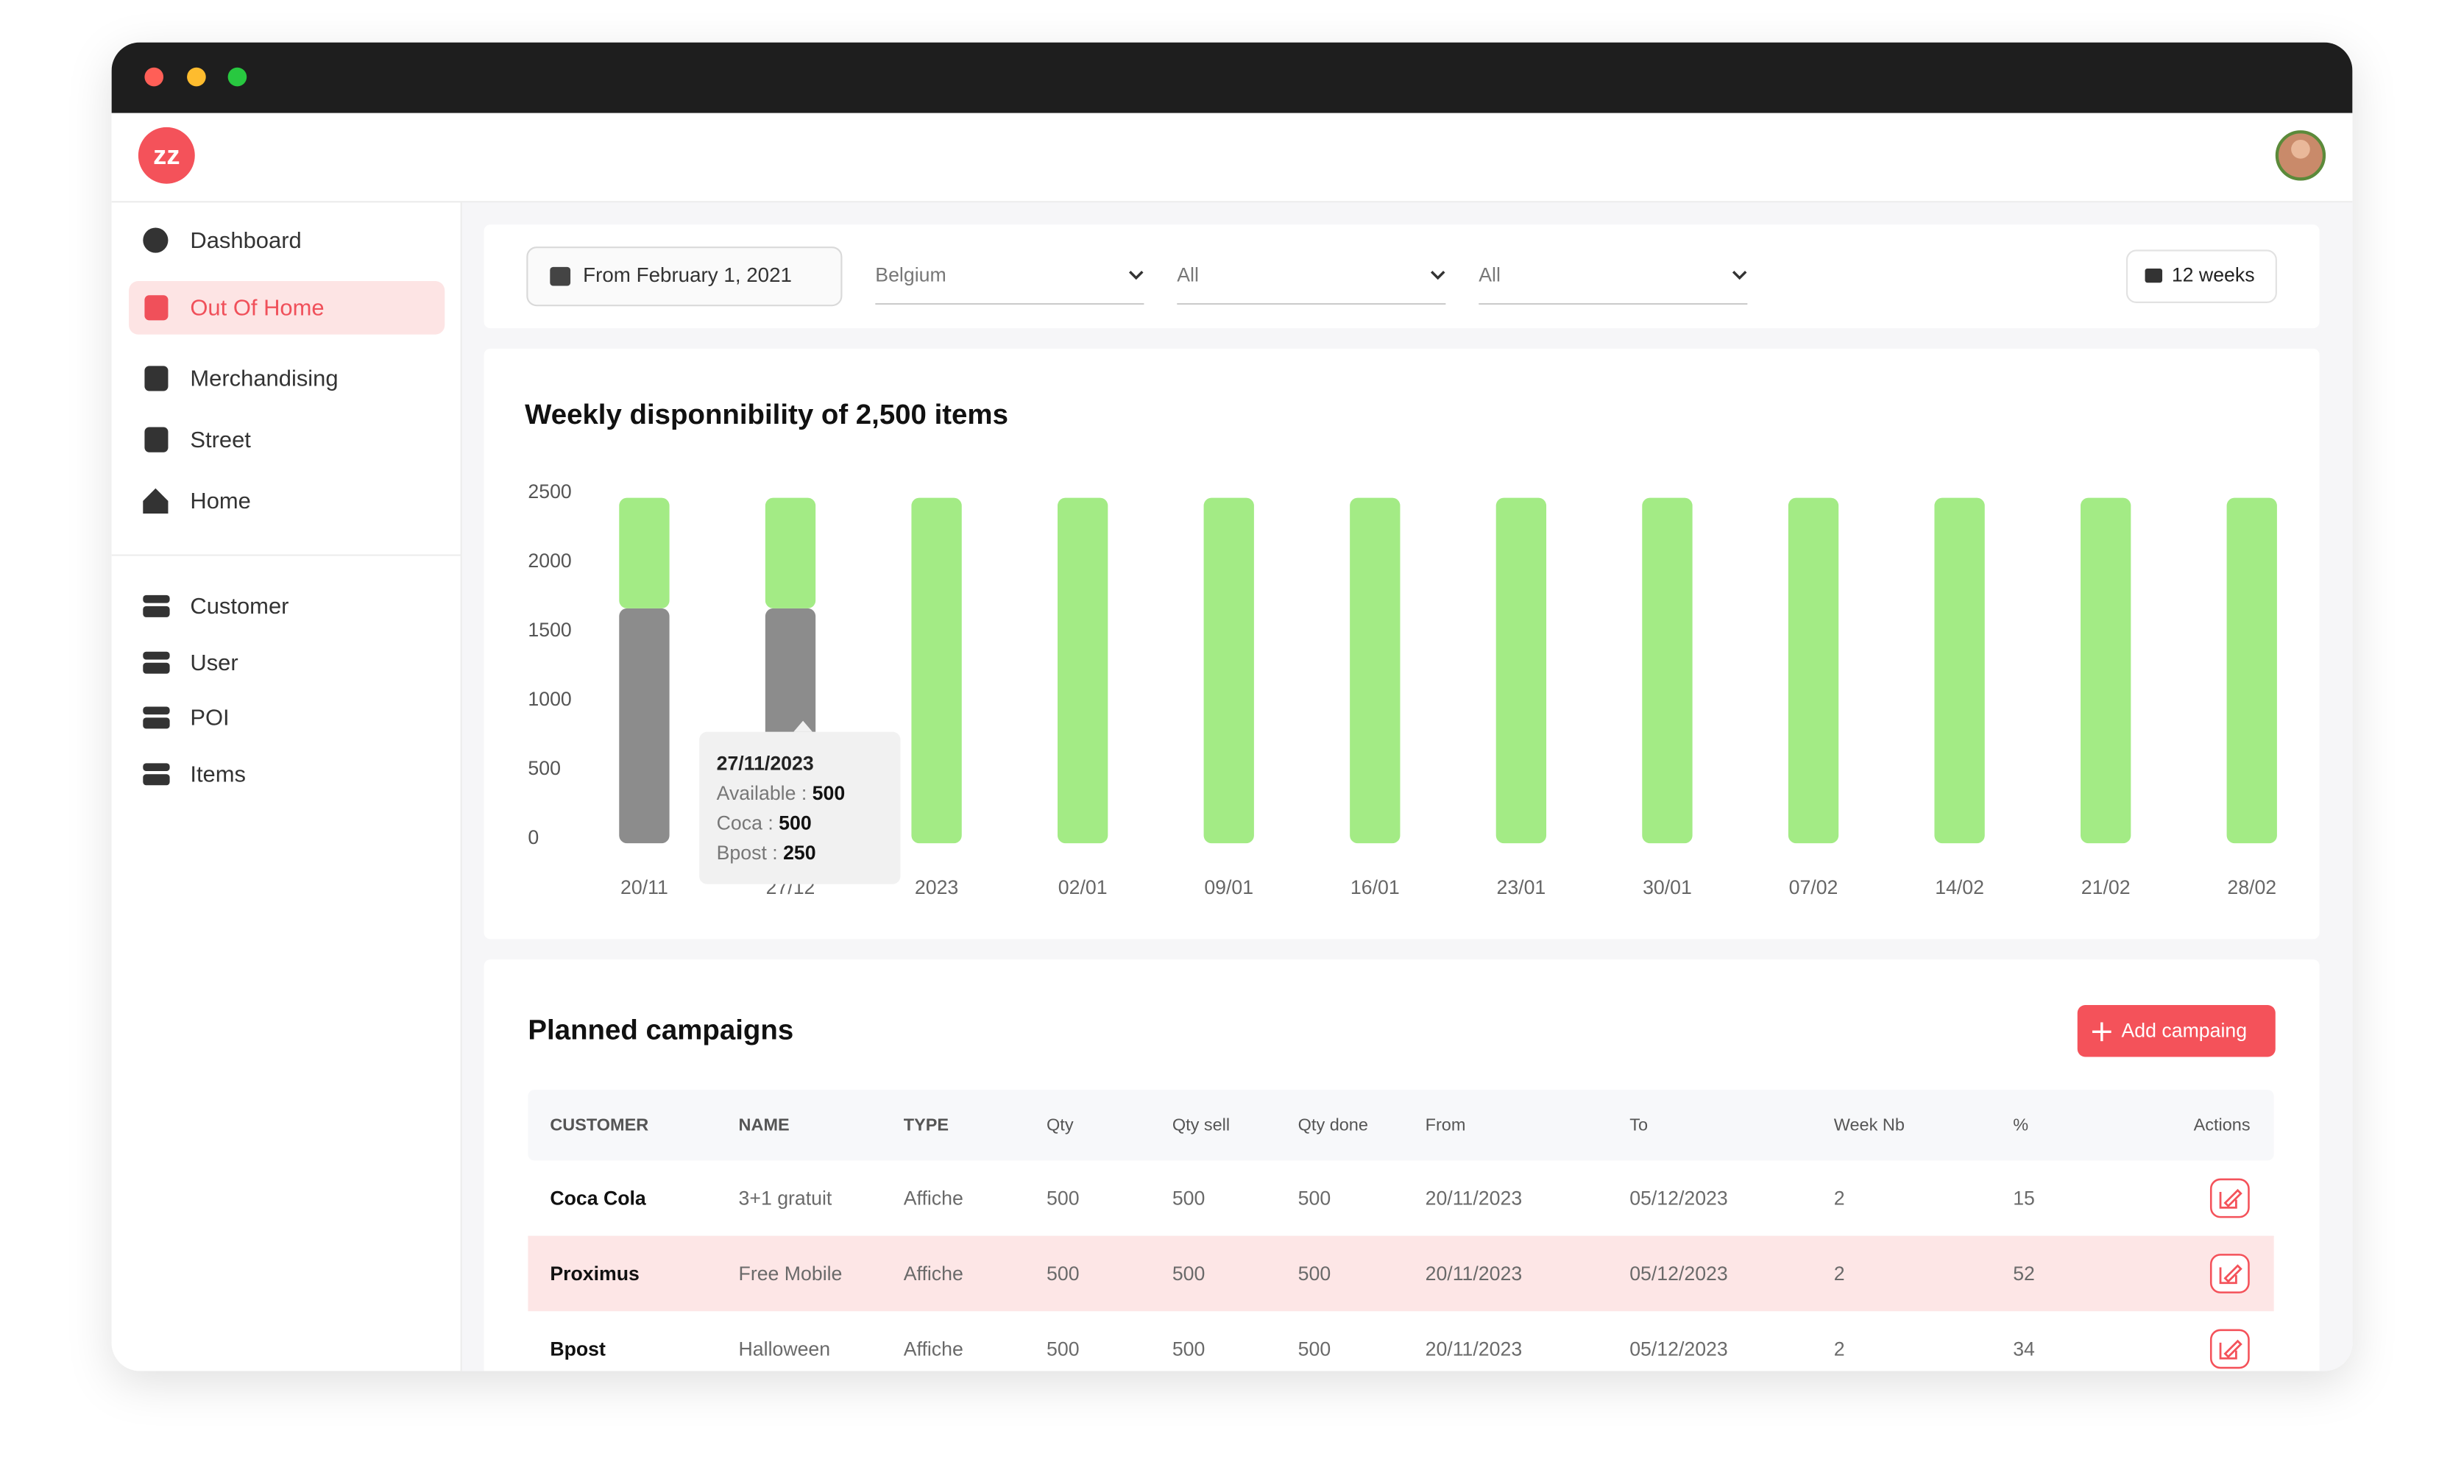 This screenshot has height=1484, width=2464. Describe the element at coordinates (1667, 887) in the screenshot. I see `x-tick-label: 30/01` at that location.